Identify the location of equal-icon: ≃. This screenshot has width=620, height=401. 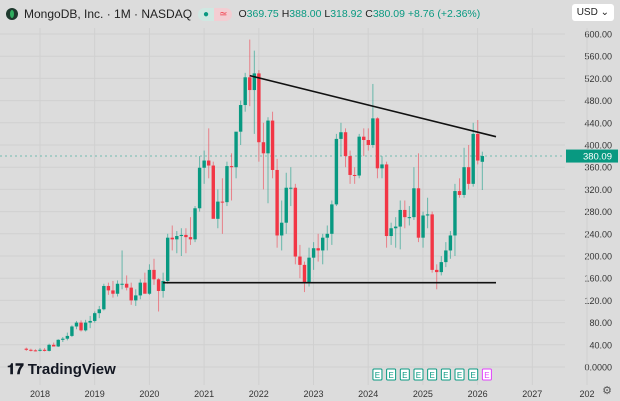
(223, 14).